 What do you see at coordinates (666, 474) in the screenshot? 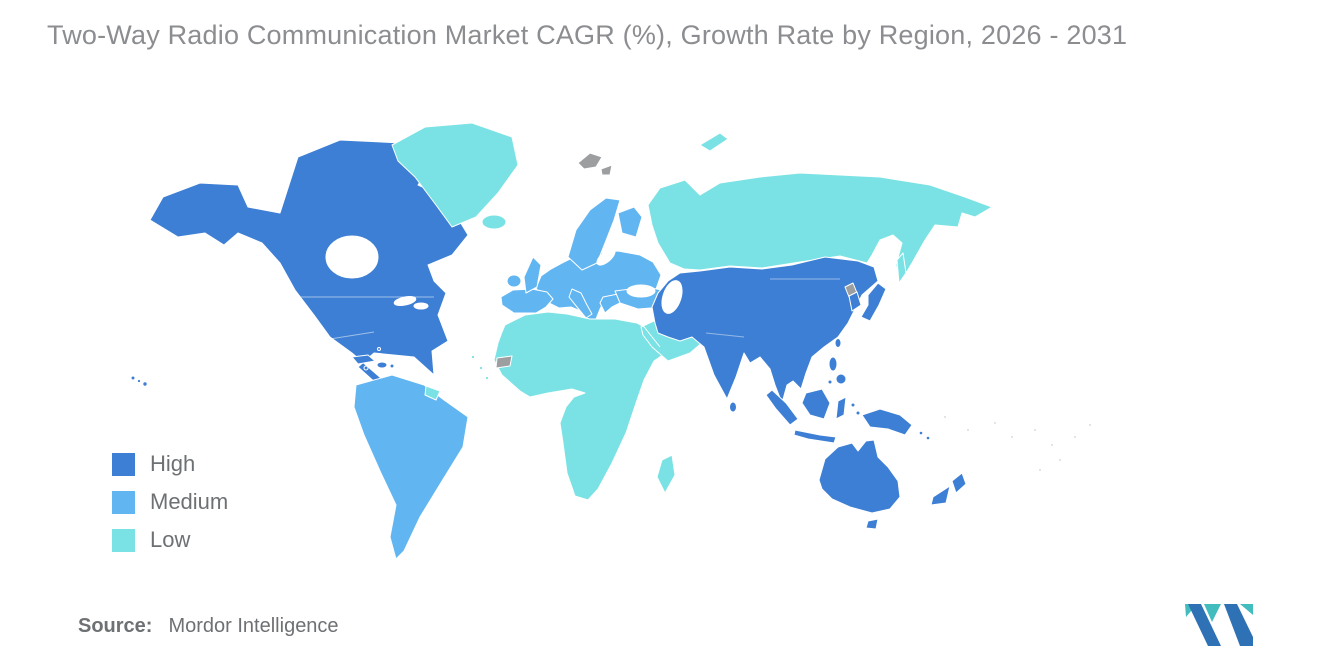
I see `region-madagascar` at bounding box center [666, 474].